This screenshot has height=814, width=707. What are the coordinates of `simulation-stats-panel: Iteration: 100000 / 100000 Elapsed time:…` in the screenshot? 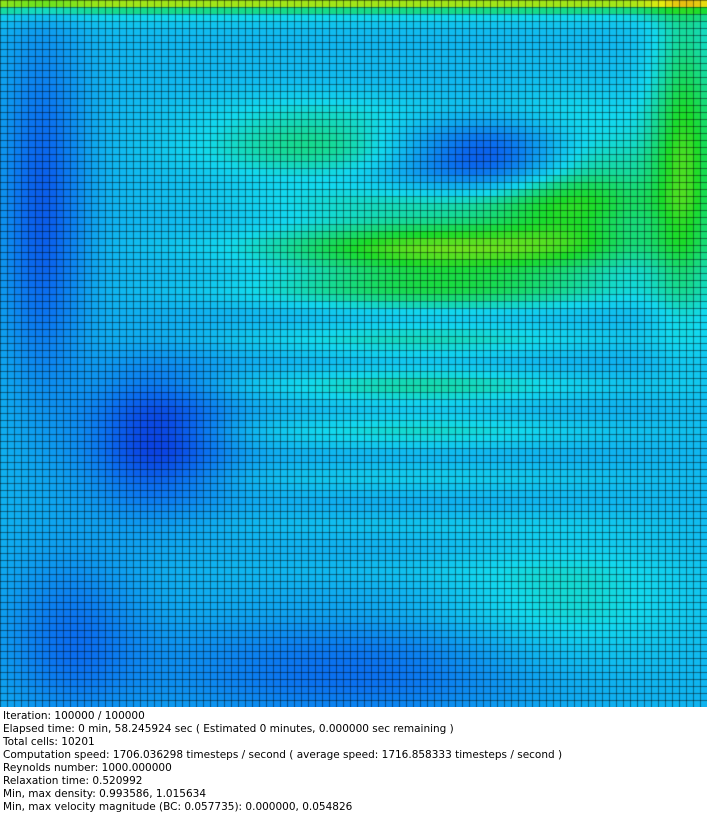 It's located at (353, 762).